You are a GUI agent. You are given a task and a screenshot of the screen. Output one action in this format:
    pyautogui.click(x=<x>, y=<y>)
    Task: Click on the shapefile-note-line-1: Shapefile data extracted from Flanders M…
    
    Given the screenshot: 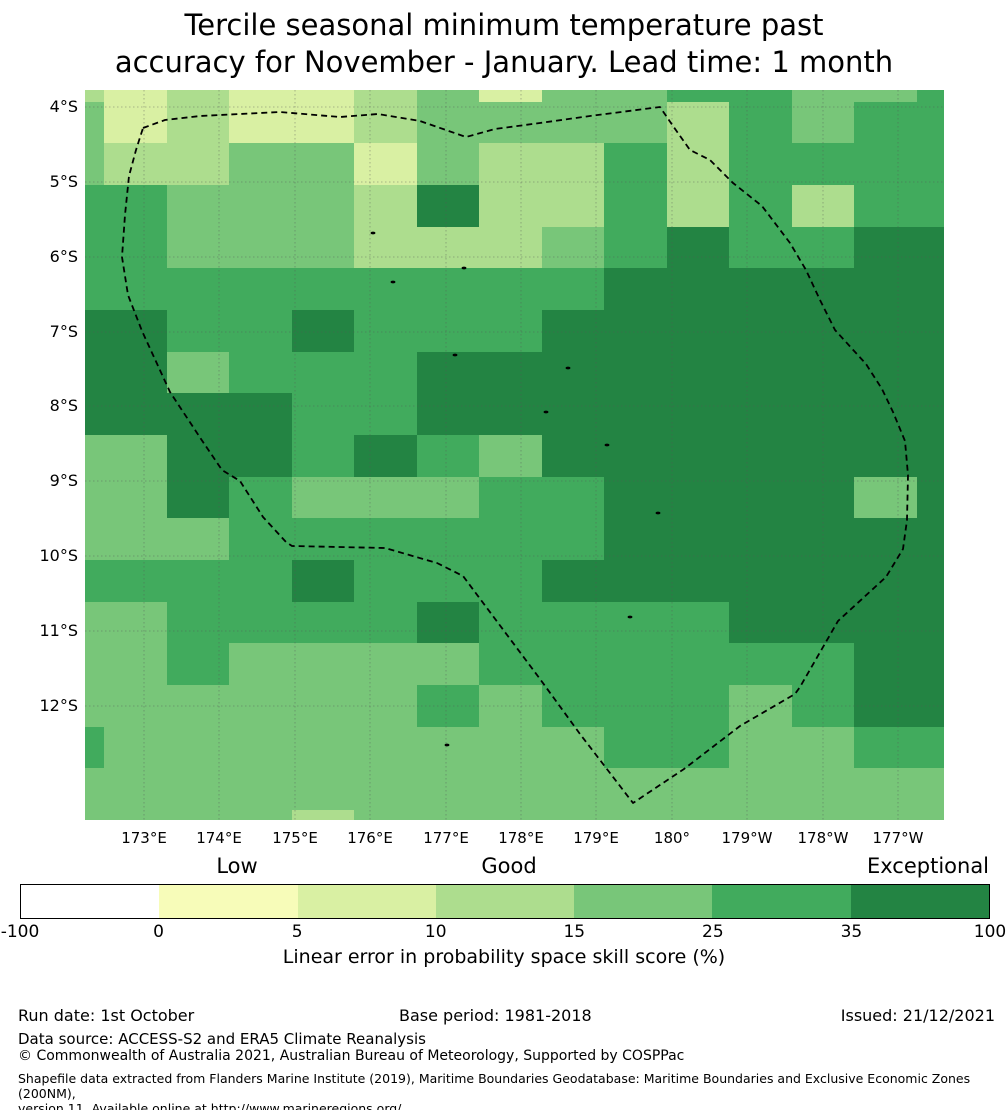 What is the action you would take?
    pyautogui.click(x=494, y=1086)
    